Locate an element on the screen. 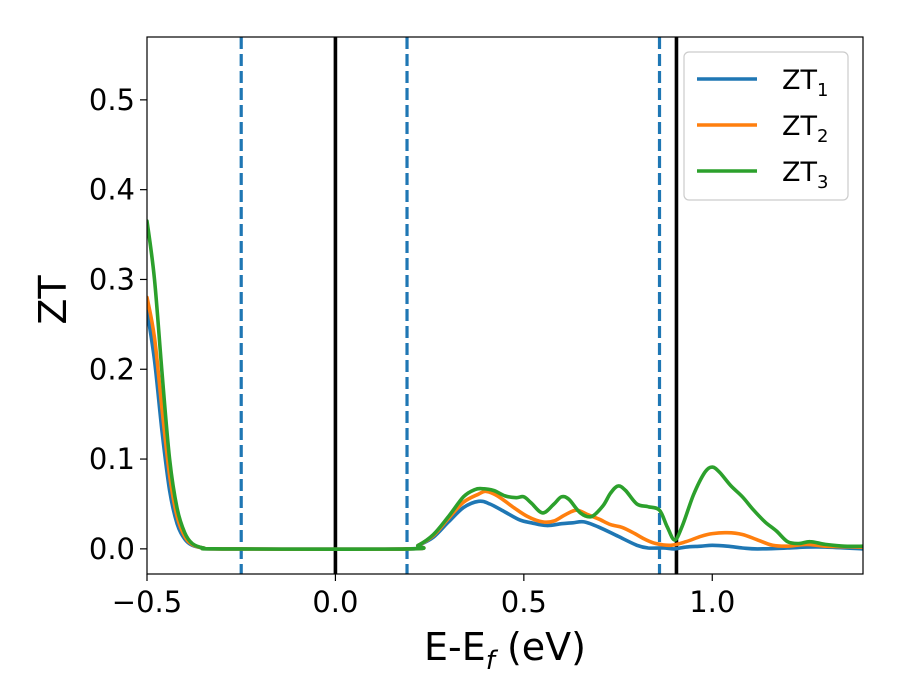  legend-label-sub: 2 is located at coordinates (822, 136).